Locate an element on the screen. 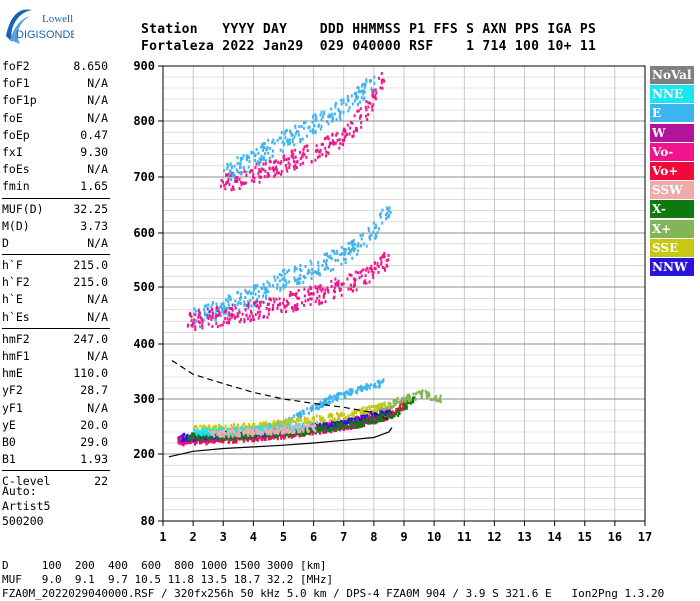 Image resolution: width=700 pixels, height=601 pixels. param-row: foEp 0.47 is located at coordinates (55, 135).